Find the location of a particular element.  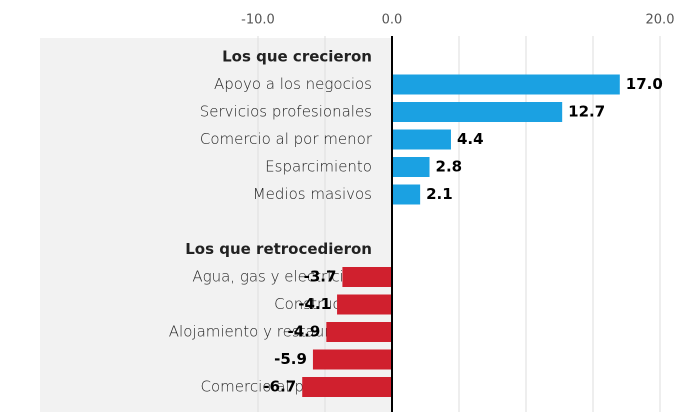

x-tick-label: -10.0 is located at coordinates (258, 20).